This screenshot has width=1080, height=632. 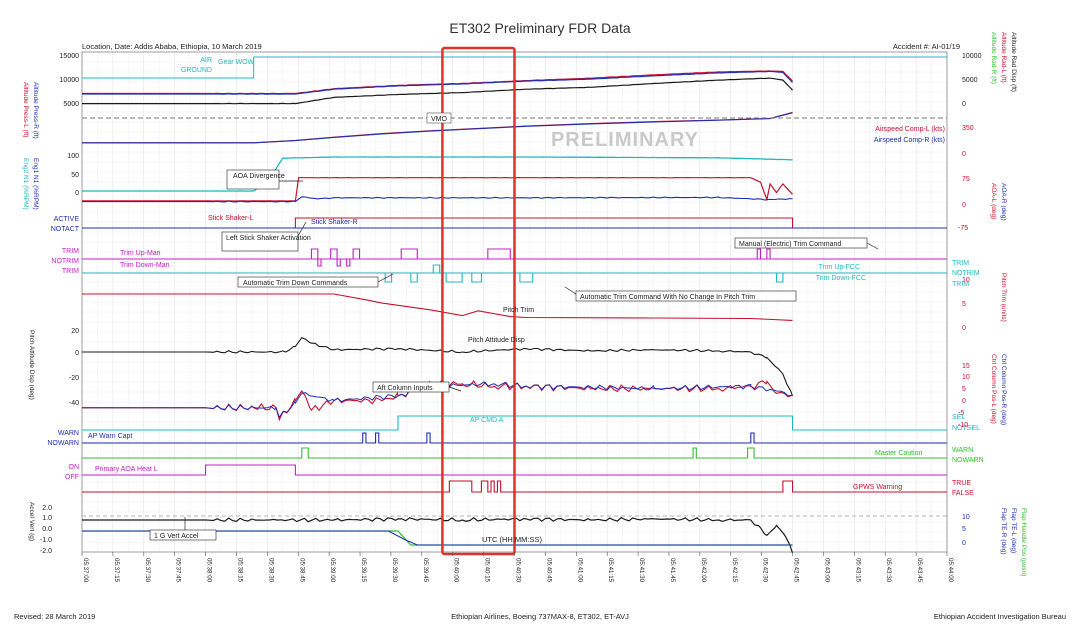 What do you see at coordinates (70, 271) in the screenshot?
I see `state-trim-left-bottom: TRIM` at bounding box center [70, 271].